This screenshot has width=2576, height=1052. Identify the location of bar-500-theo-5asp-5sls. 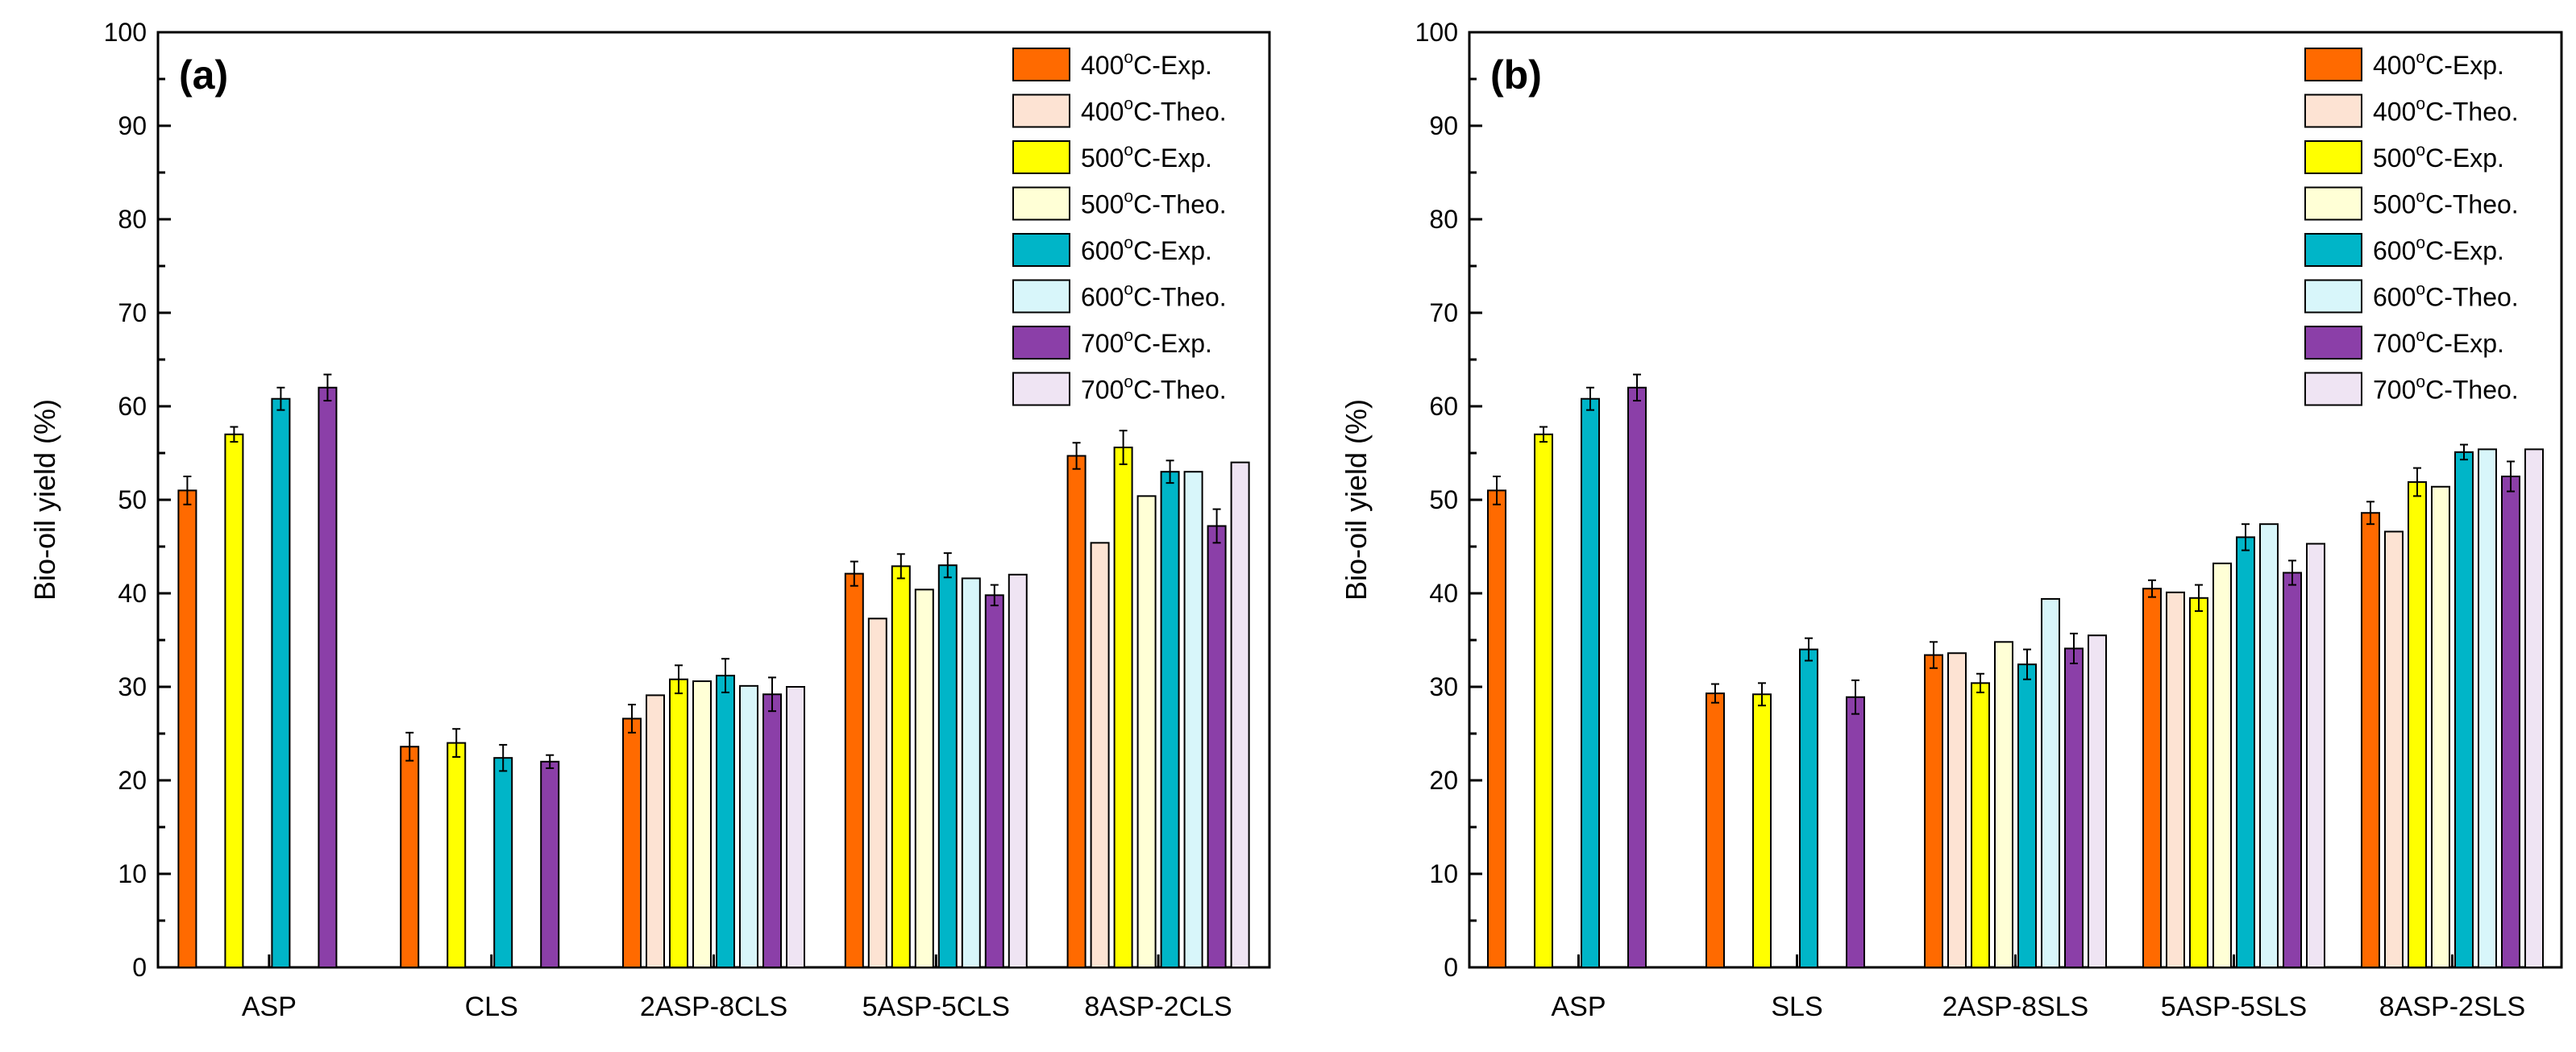
(2222, 765).